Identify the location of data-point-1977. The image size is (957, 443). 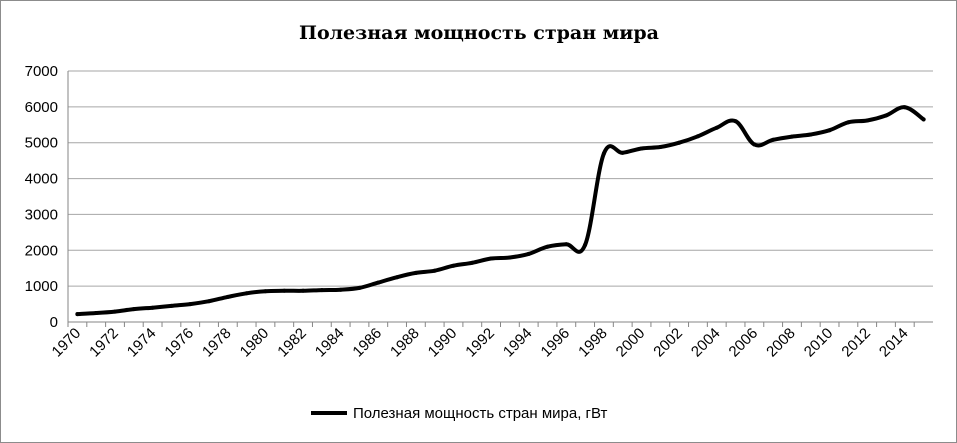
(209, 301).